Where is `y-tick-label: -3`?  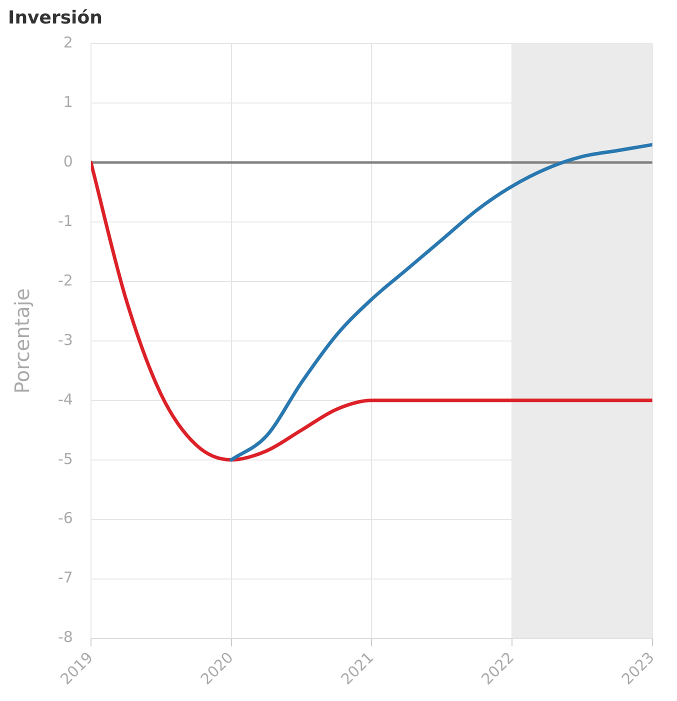
y-tick-label: -3 is located at coordinates (65, 339).